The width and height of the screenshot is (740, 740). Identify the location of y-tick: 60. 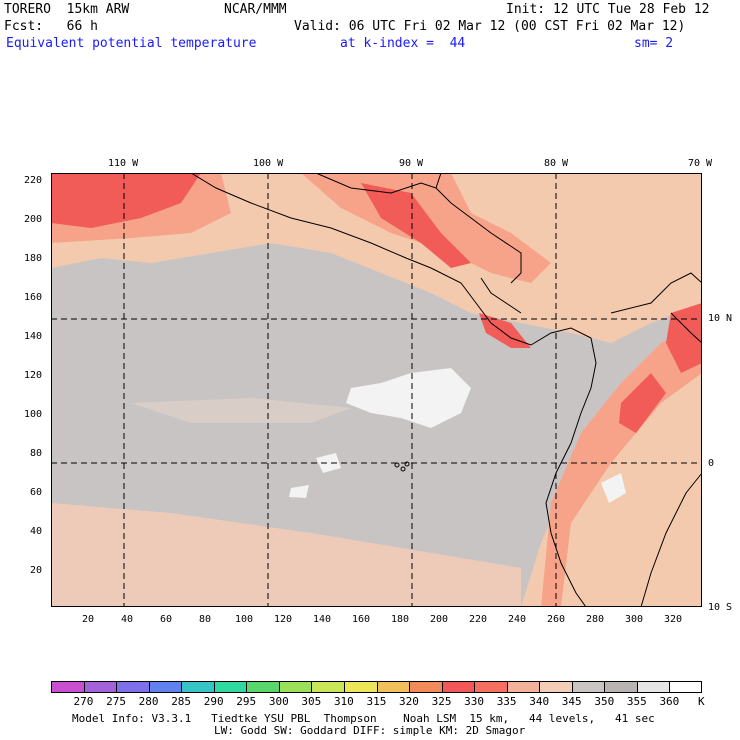
(36, 492).